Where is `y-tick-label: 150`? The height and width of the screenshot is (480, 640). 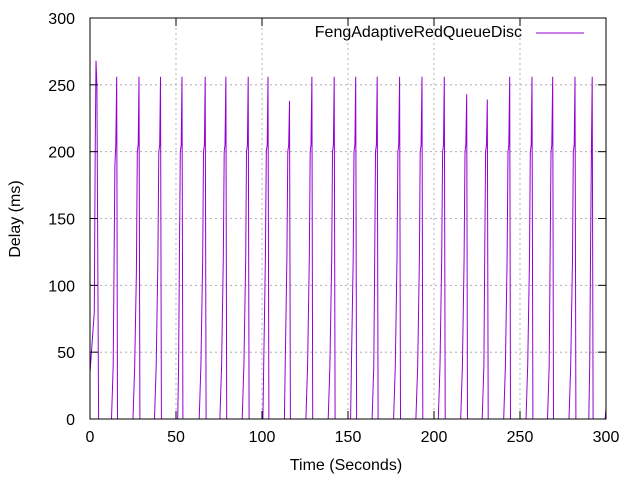 y-tick-label: 150 is located at coordinates (61, 220).